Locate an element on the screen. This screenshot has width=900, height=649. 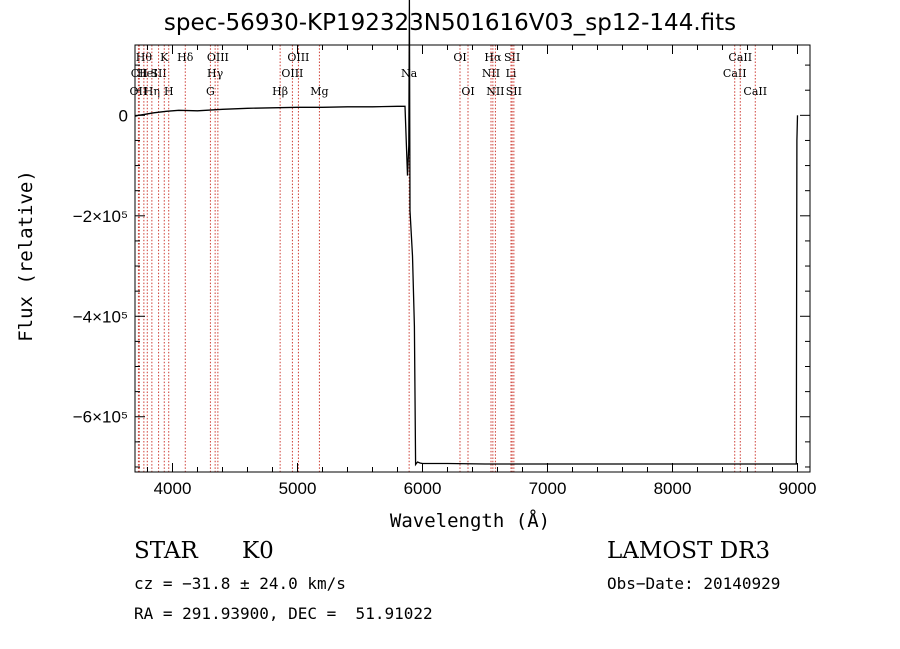
line-marker-label: Hα is located at coordinates (493, 57).